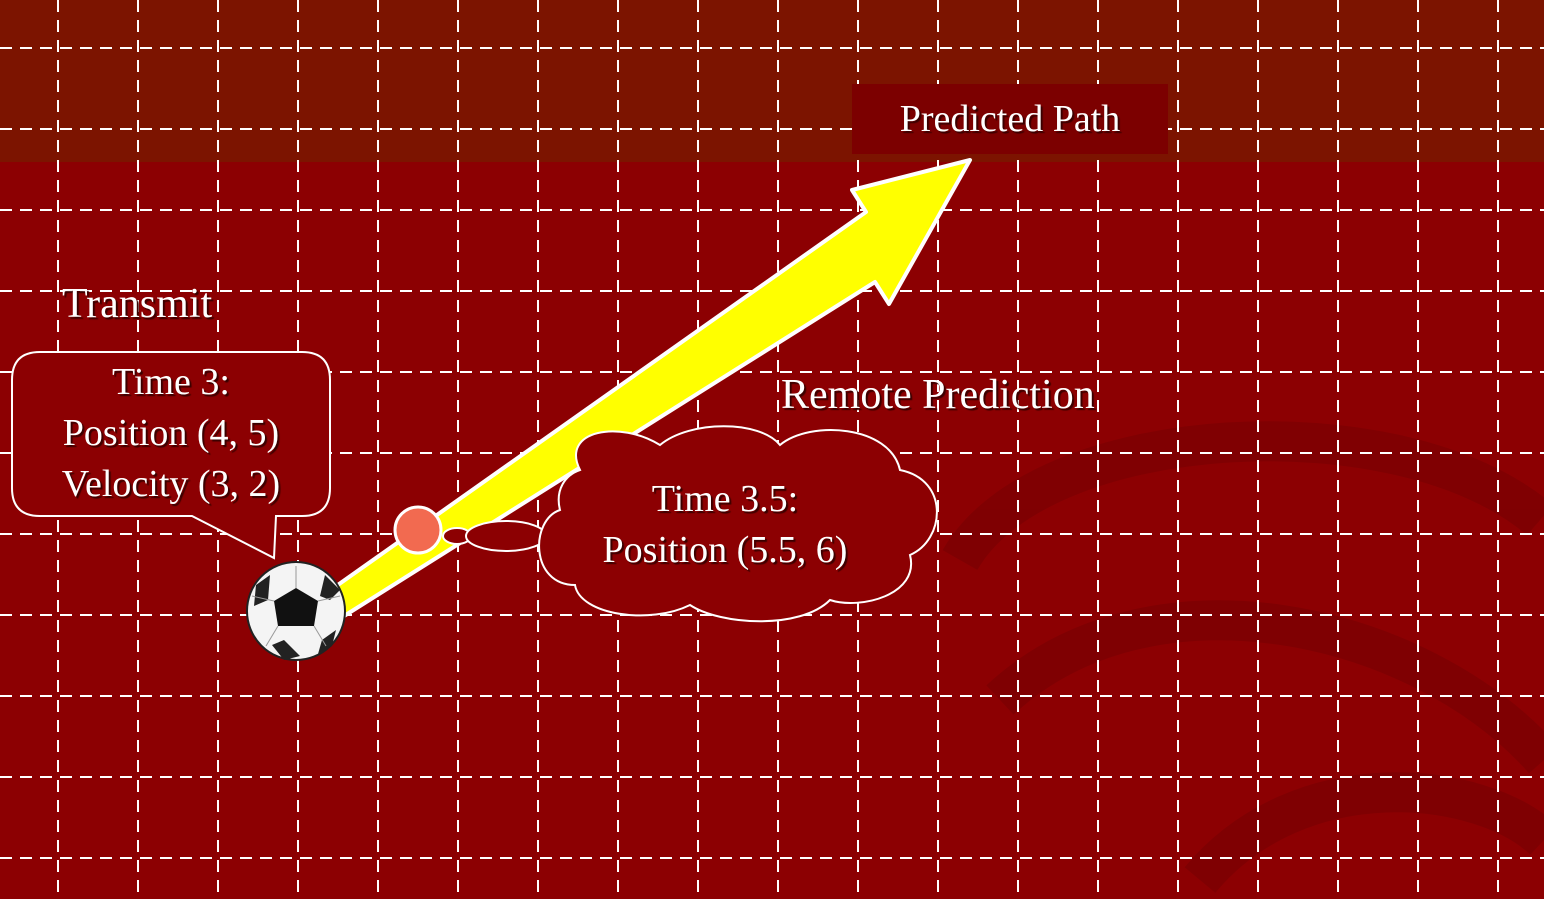  Describe the element at coordinates (725, 499) in the screenshot. I see `remote-time: Time 3.5:` at that location.